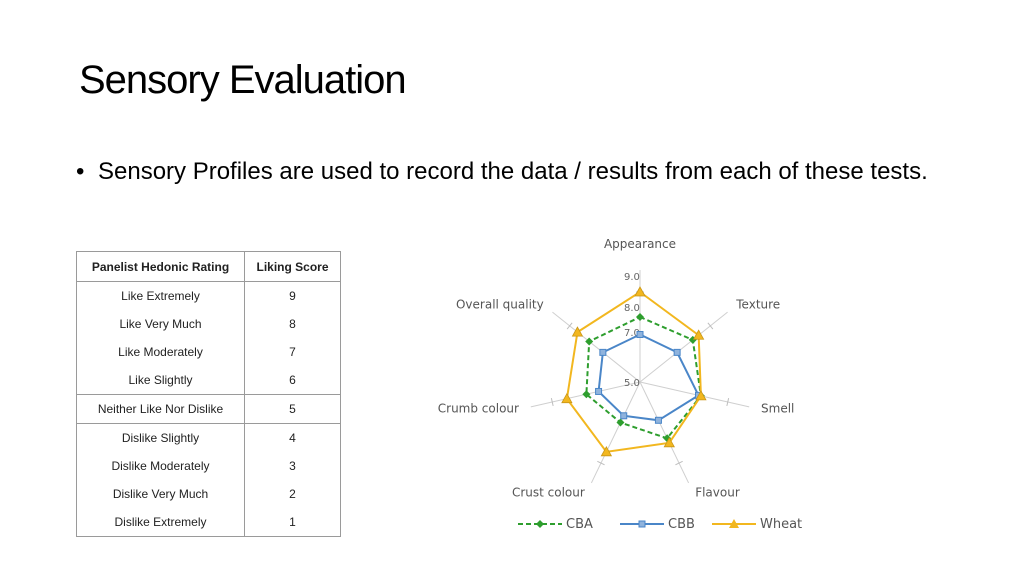 The width and height of the screenshot is (1024, 576). What do you see at coordinates (579, 524) in the screenshot?
I see `legend-label: CBA` at bounding box center [579, 524].